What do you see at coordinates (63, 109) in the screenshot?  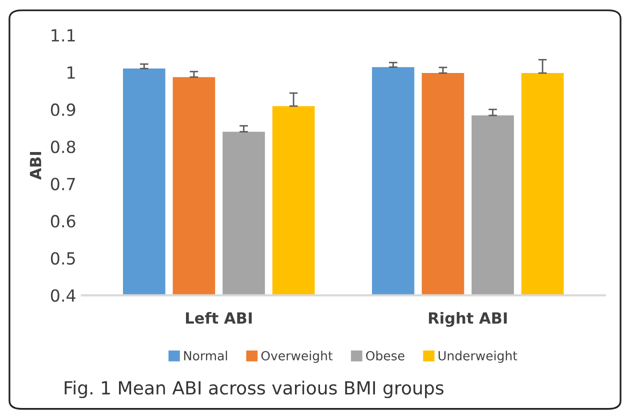 I see `y-tick-label: 0.9` at bounding box center [63, 109].